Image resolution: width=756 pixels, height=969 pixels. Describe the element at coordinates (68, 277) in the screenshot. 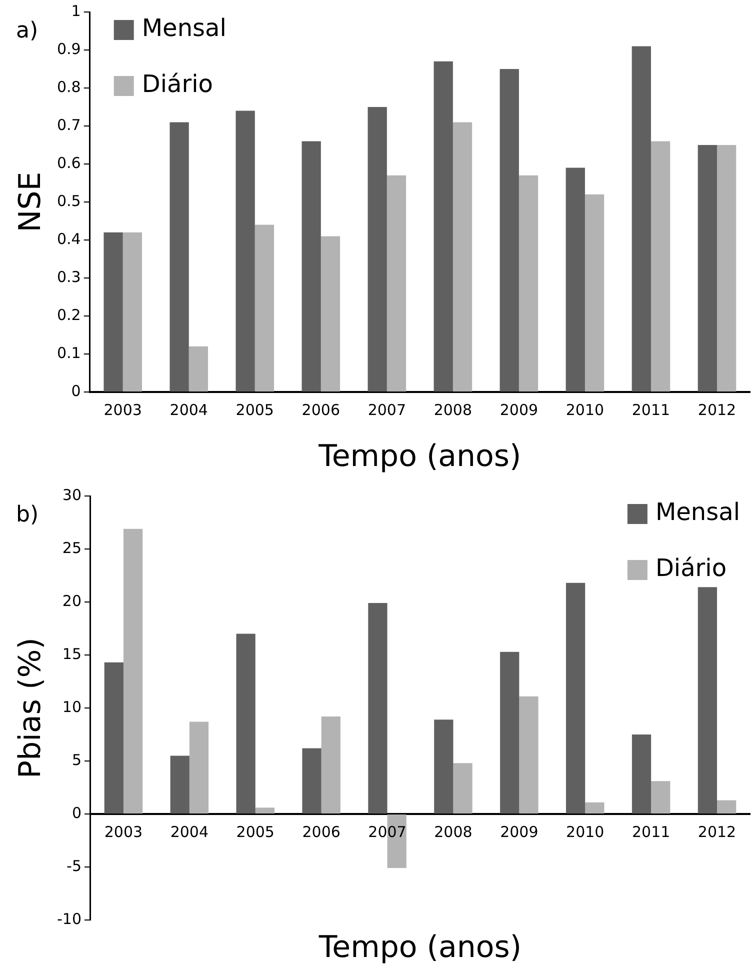

I see `y-tick-label: 0.3` at that location.